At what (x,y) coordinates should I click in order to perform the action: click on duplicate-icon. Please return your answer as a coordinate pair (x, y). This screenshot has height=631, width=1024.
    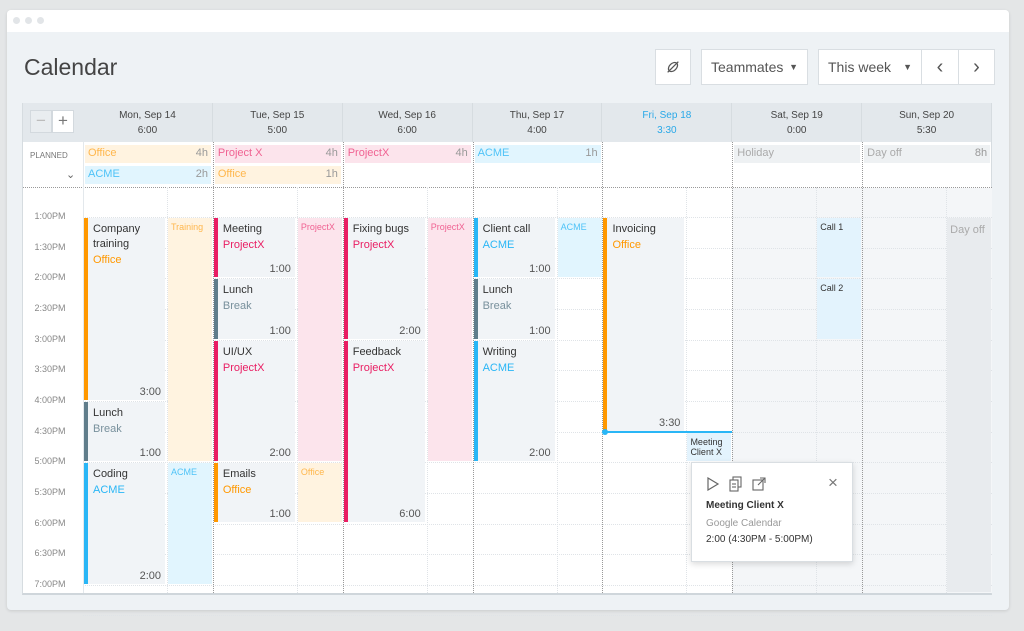
    Looking at the image, I should click on (736, 484).